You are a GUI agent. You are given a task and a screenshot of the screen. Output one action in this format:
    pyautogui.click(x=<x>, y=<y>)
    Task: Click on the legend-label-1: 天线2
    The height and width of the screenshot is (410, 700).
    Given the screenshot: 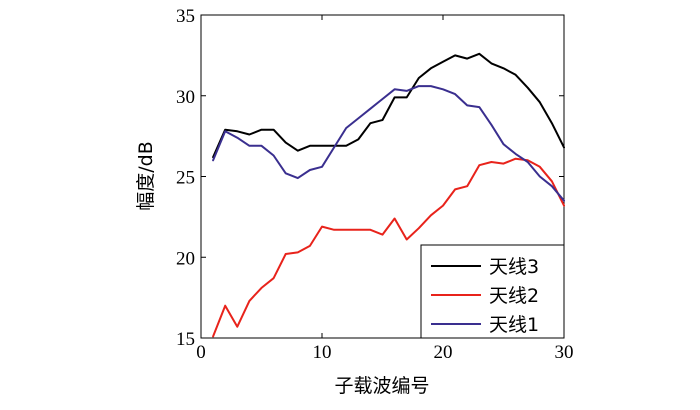 What is the action you would take?
    pyautogui.click(x=514, y=296)
    